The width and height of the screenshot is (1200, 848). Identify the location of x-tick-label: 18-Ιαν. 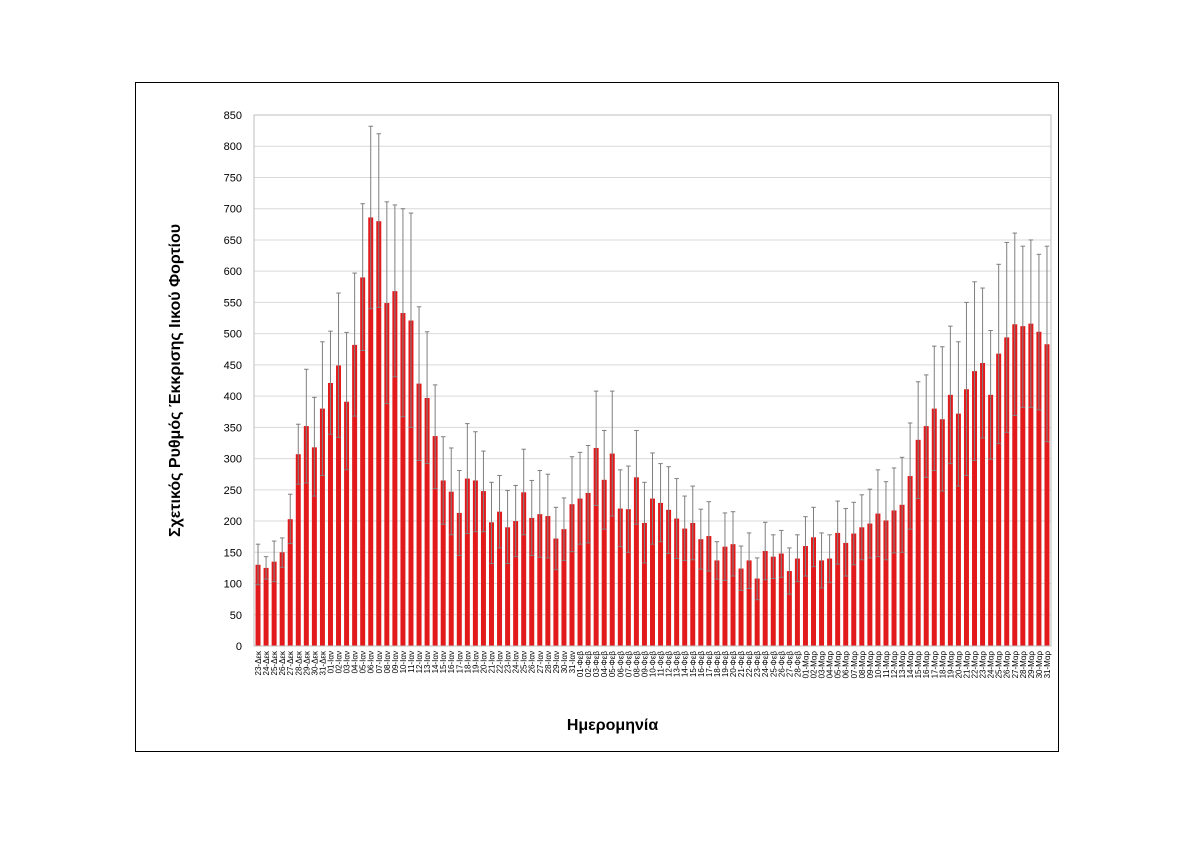
(467, 662).